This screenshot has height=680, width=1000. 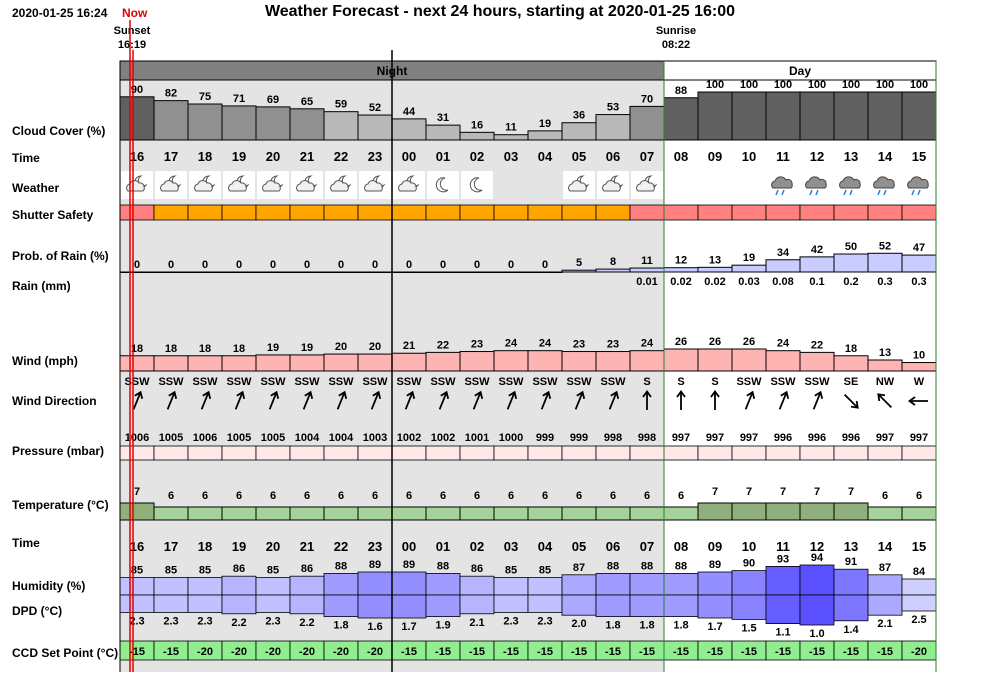 What do you see at coordinates (443, 546) in the screenshot?
I see `time-cell-bottom: 01` at bounding box center [443, 546].